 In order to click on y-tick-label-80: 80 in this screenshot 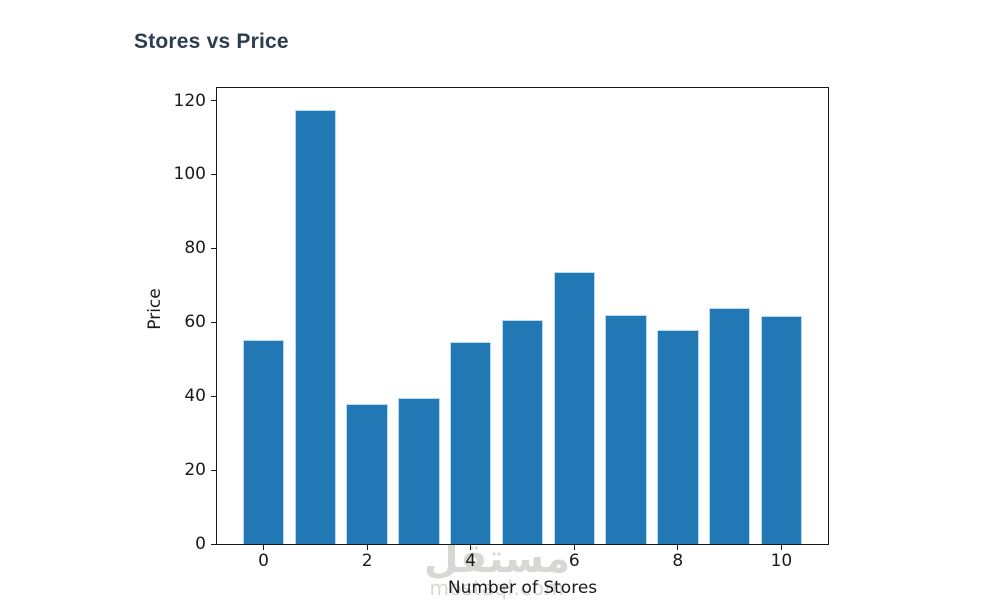, I will do `click(195, 248)`.